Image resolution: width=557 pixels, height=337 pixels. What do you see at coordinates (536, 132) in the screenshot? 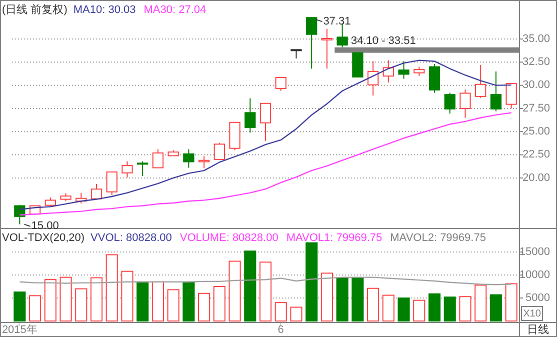
I see `y-tick-label: 25.00` at bounding box center [536, 132].